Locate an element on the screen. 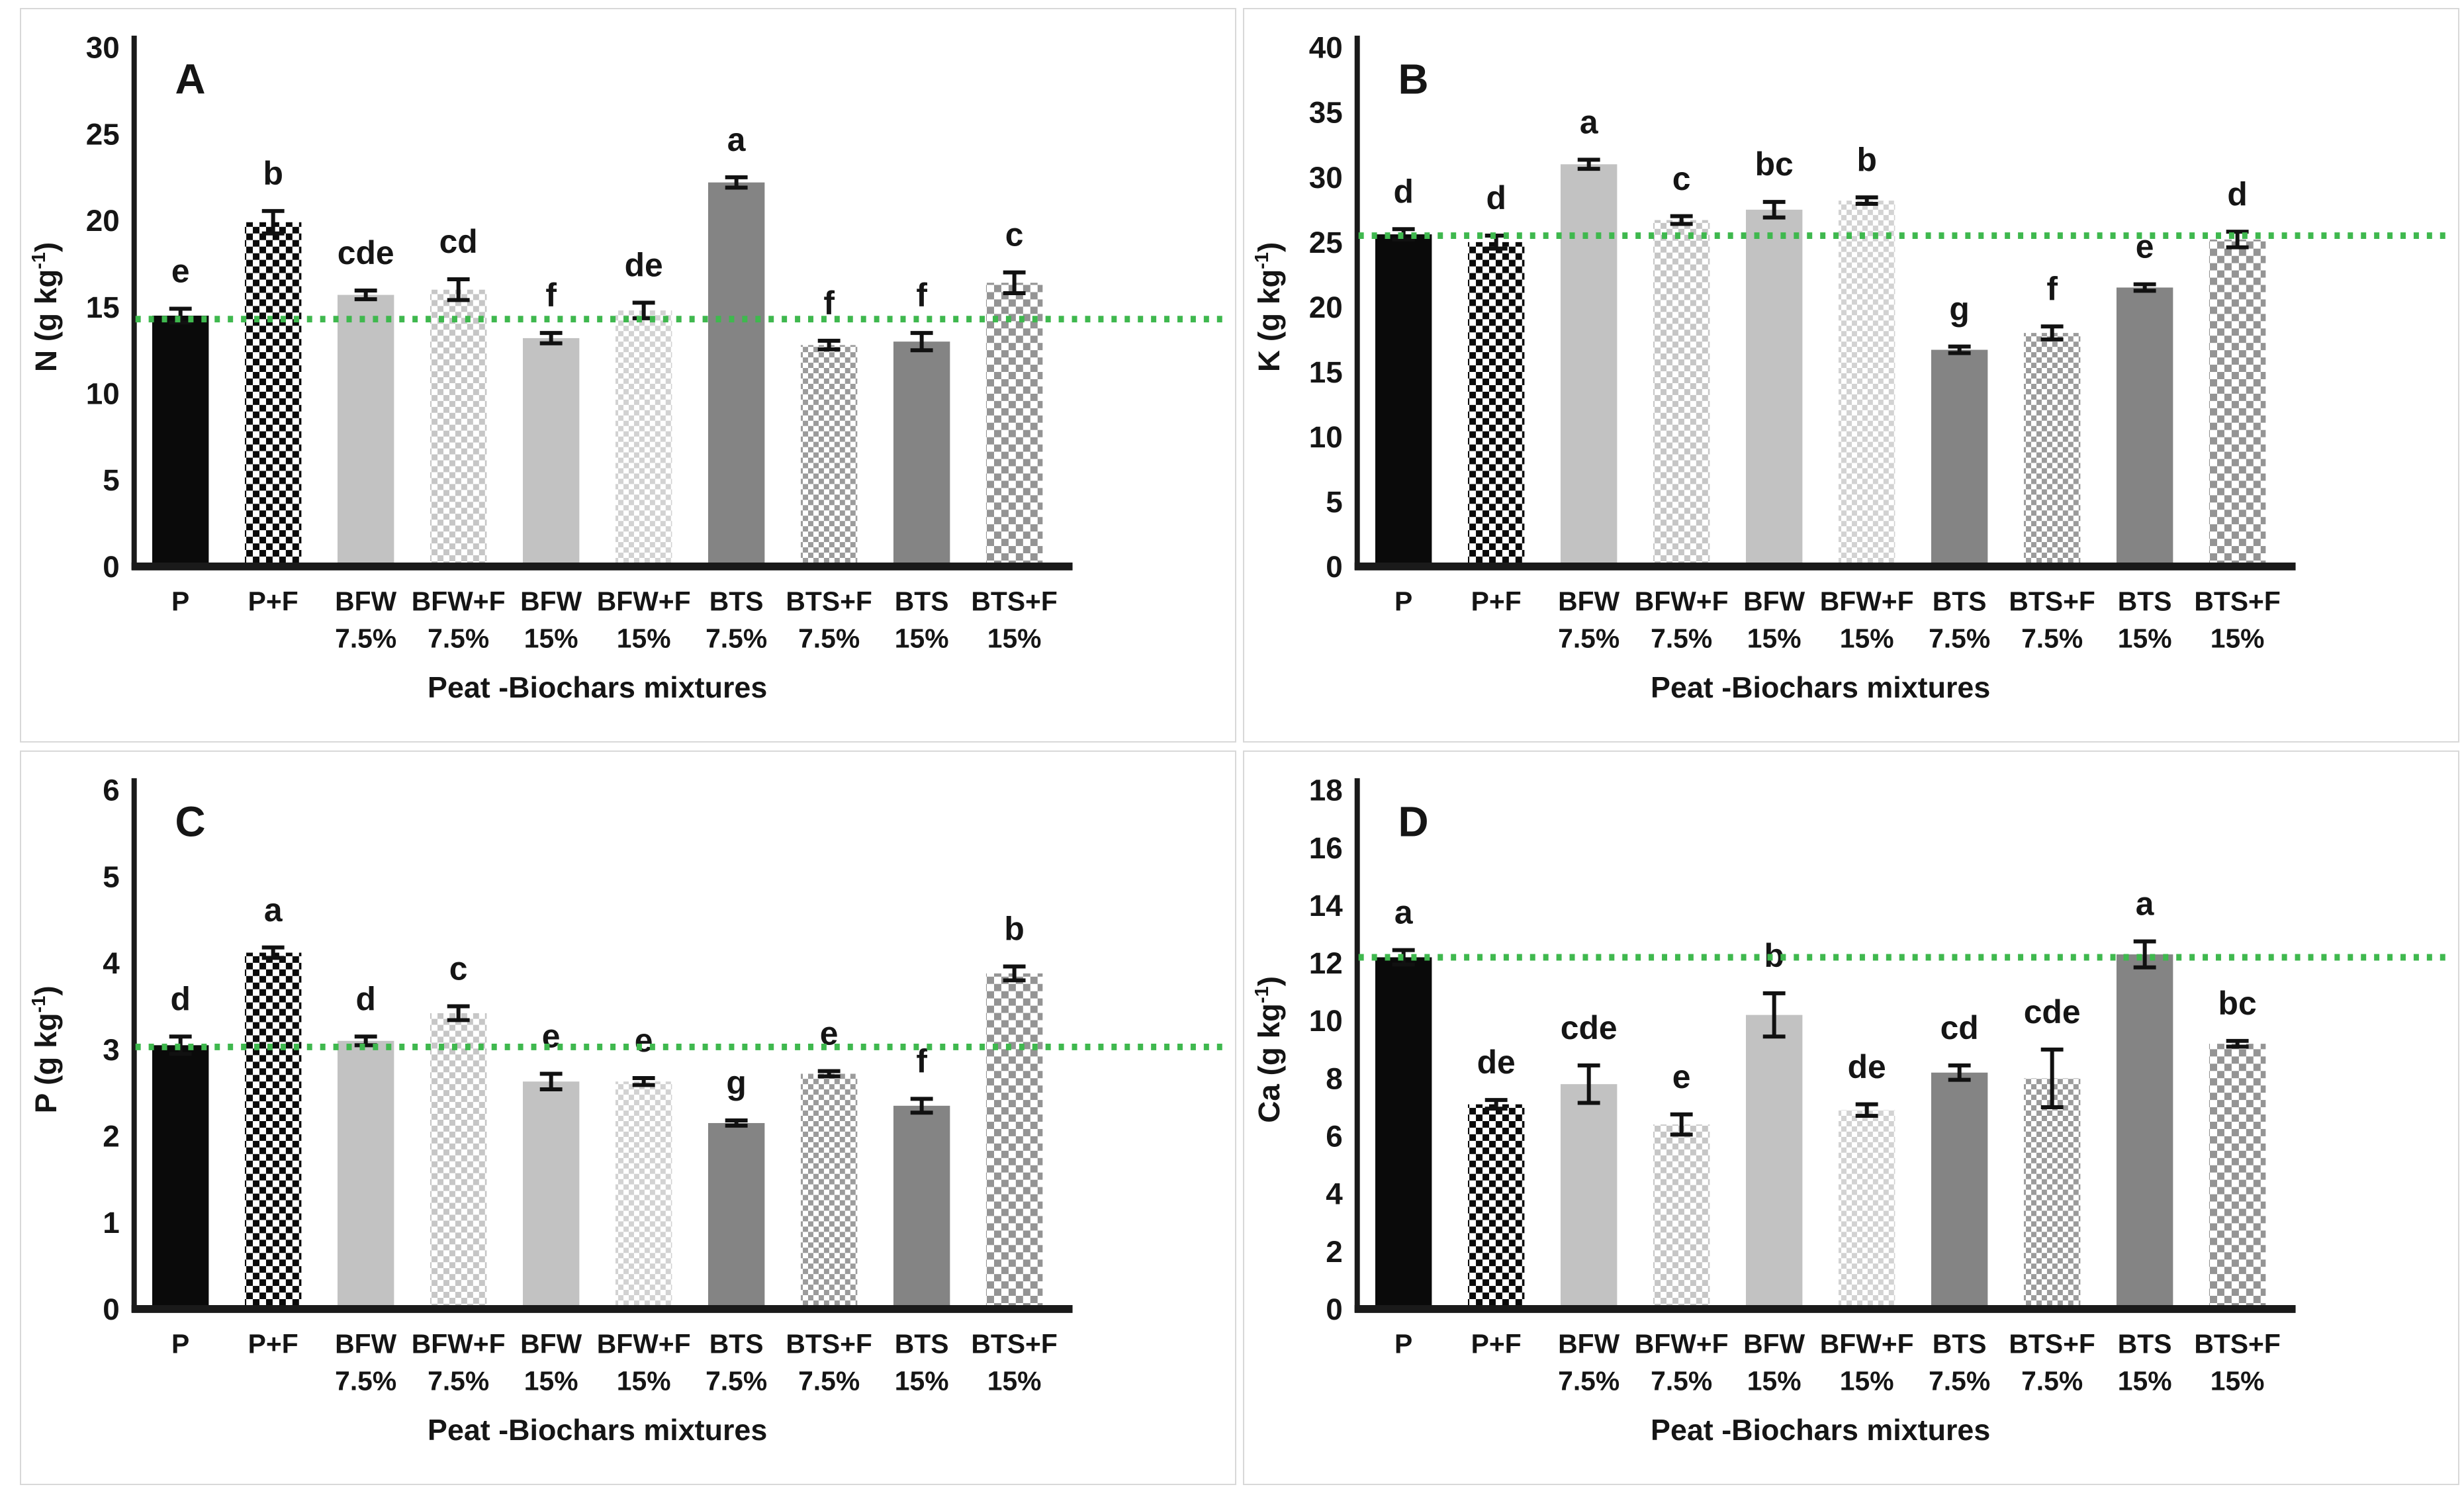  y-axis-tick-labels: 0 1 2 3 4 5 6 is located at coordinates (111, 1050).